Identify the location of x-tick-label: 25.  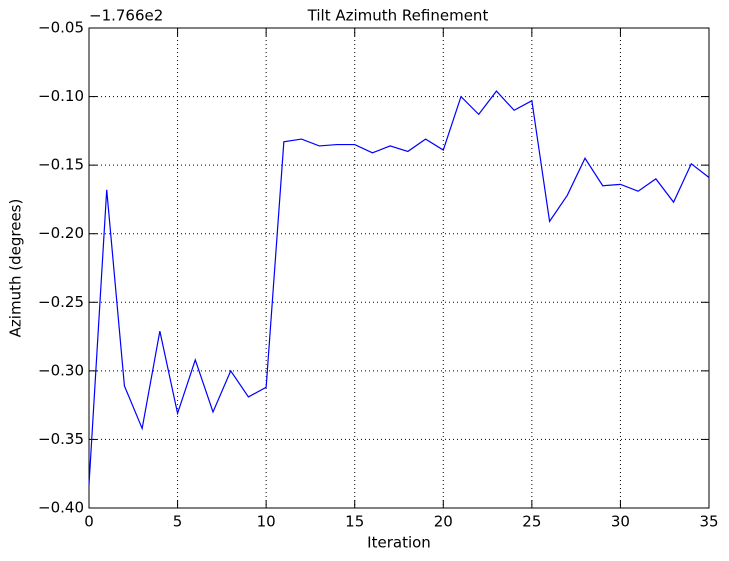
(531, 522).